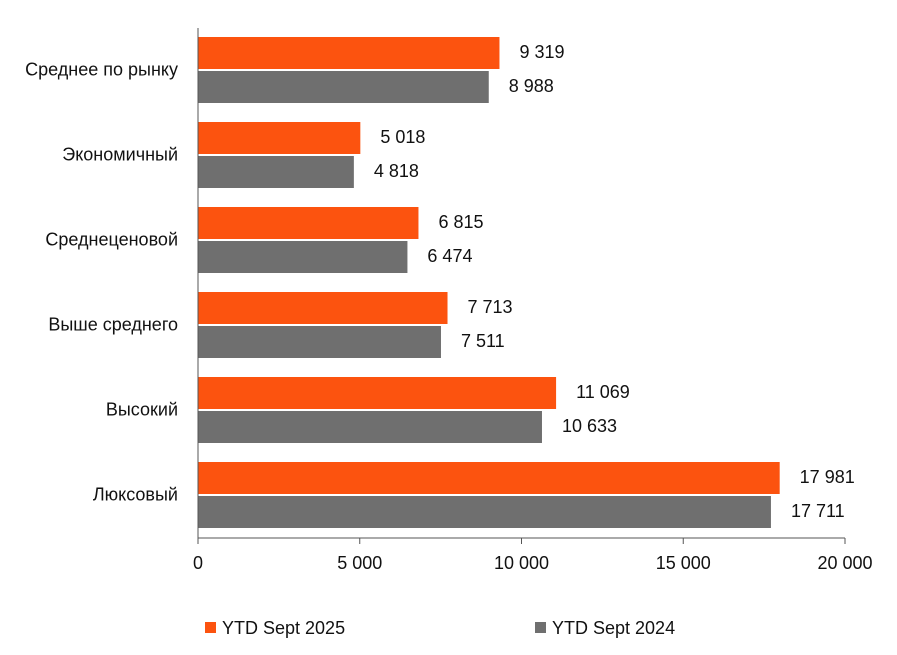  Describe the element at coordinates (818, 511) in the screenshot. I see `value-label: 17 711` at that location.